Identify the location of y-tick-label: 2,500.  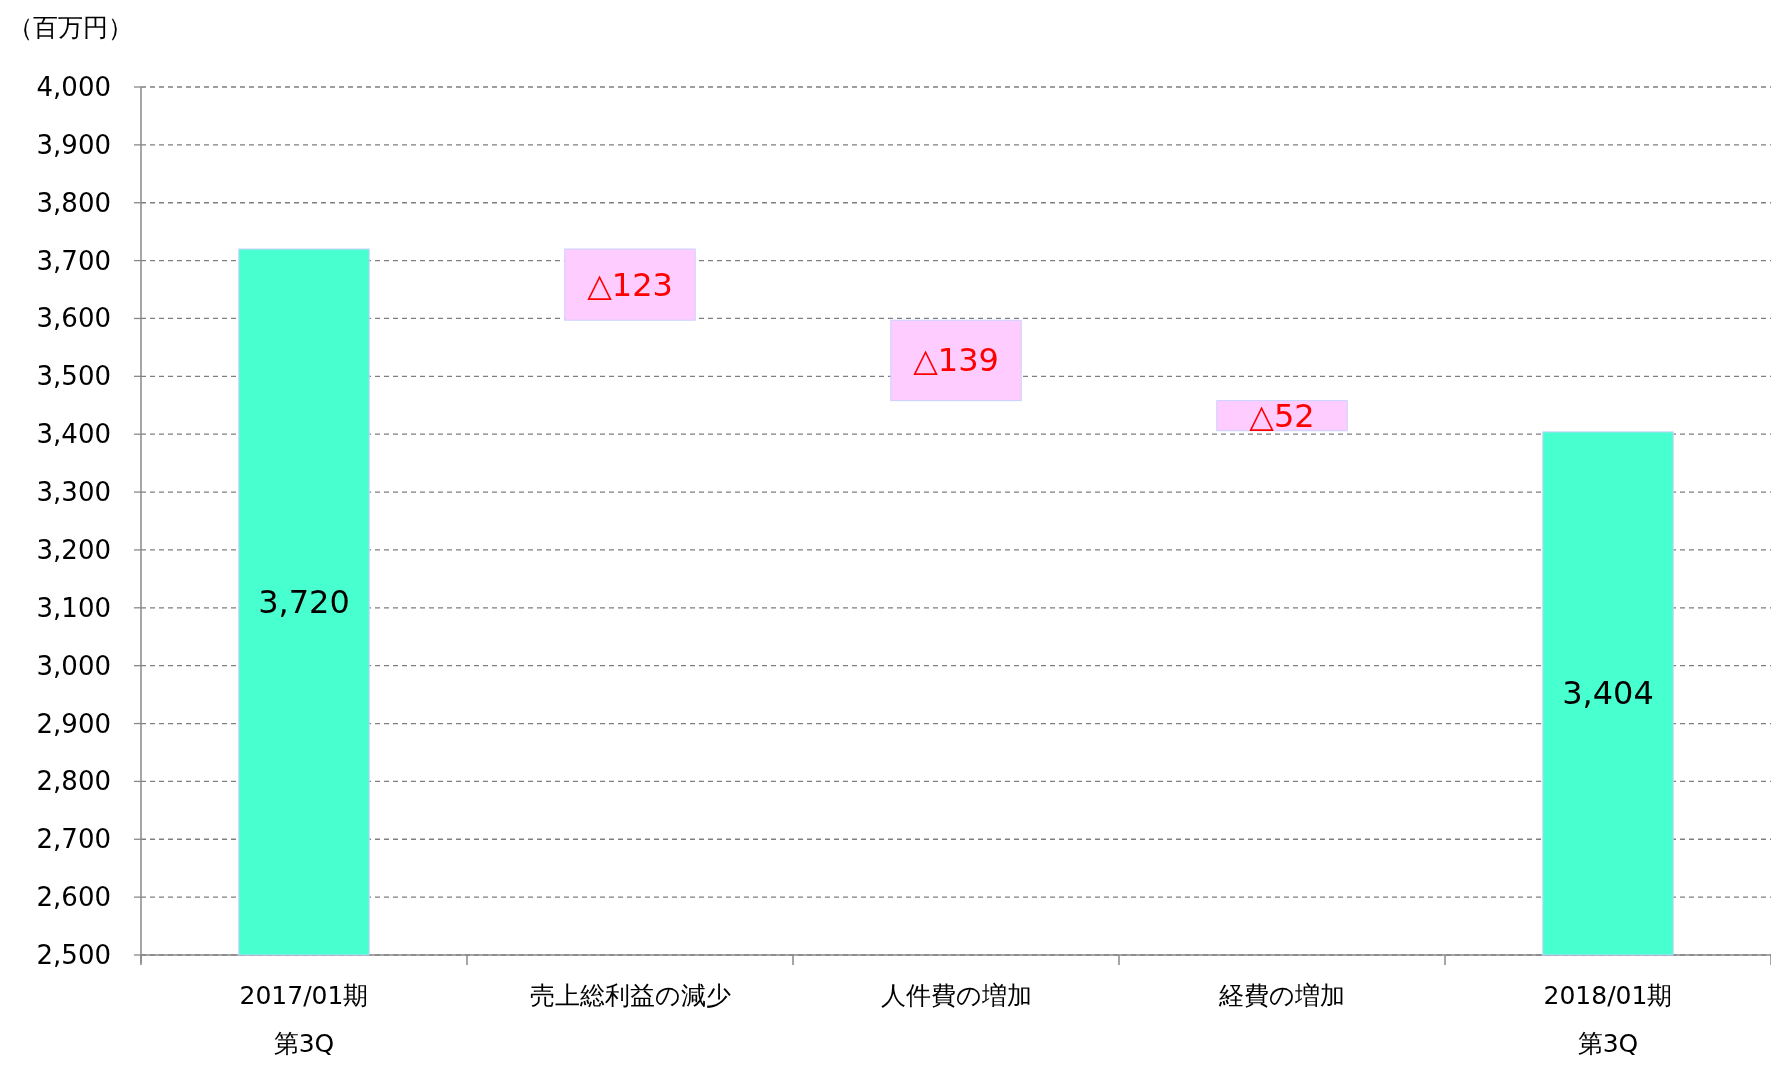
(73, 955).